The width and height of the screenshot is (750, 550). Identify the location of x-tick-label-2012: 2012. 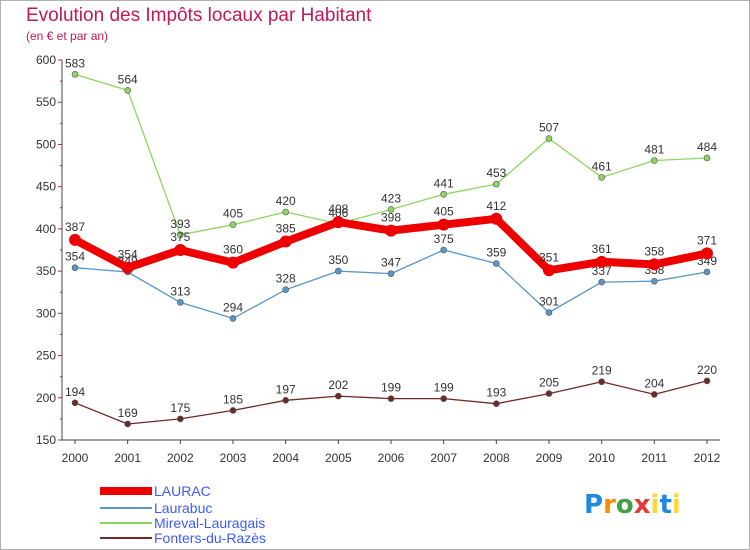
(707, 458).